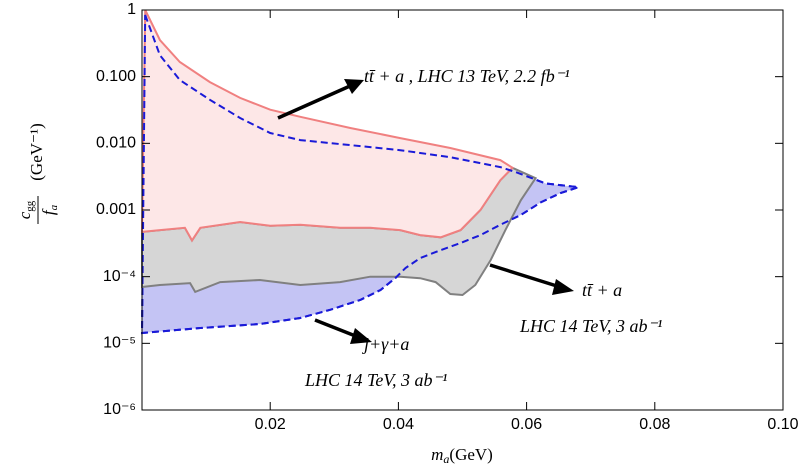 Image resolution: width=800 pixels, height=472 pixels. What do you see at coordinates (654, 424) in the screenshot?
I see `x-tick-label: 0.08` at bounding box center [654, 424].